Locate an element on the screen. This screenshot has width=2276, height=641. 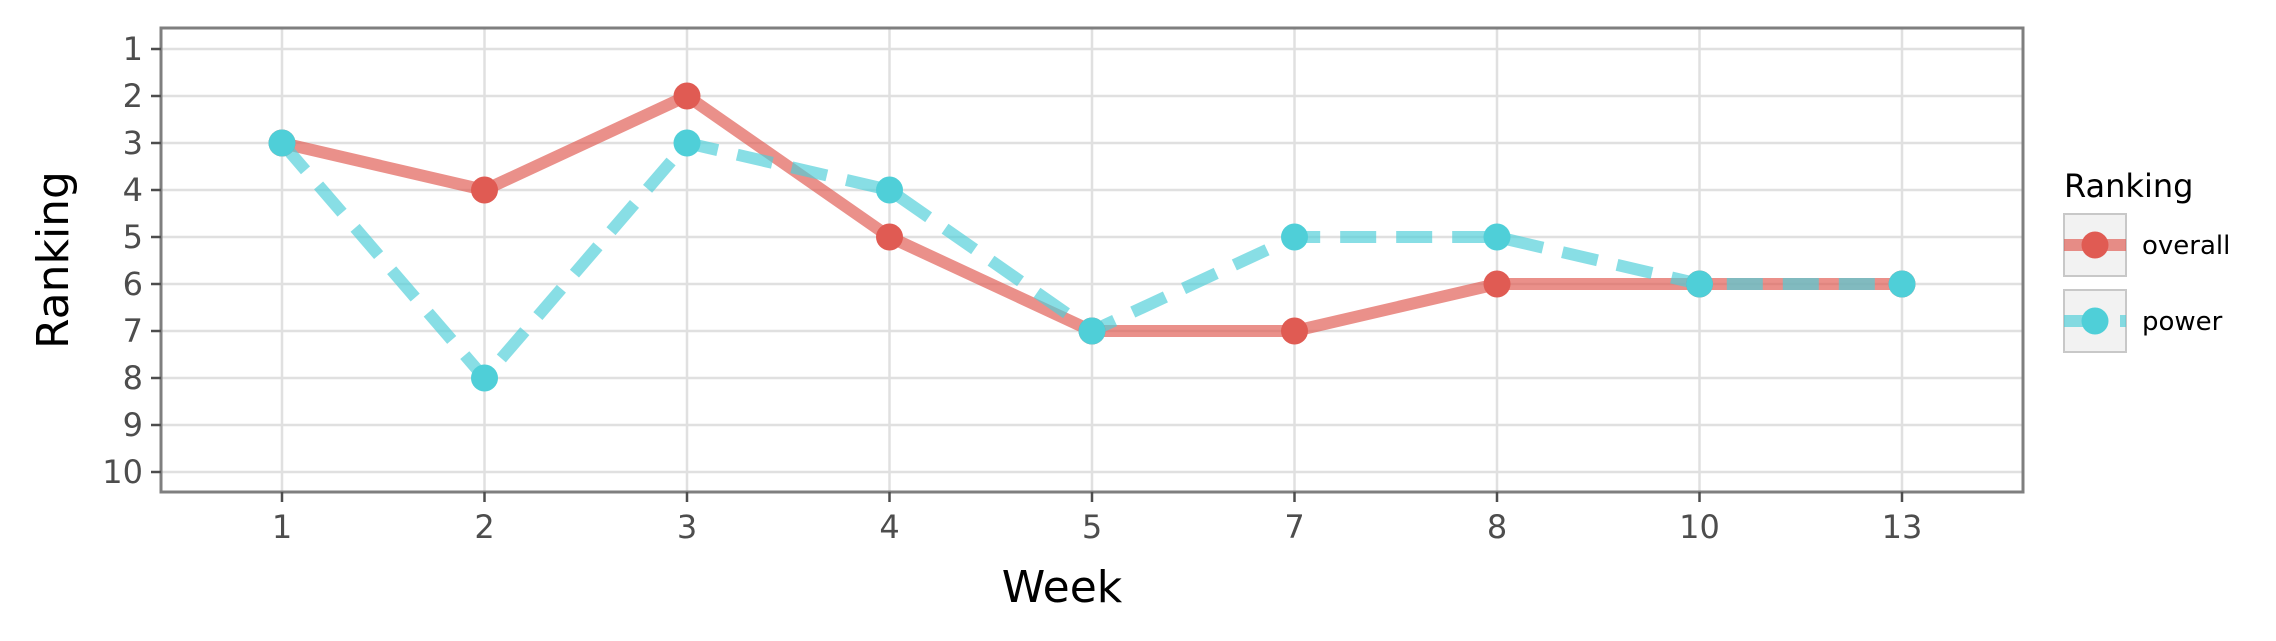
y-tick-label: 7 is located at coordinates (133, 331).